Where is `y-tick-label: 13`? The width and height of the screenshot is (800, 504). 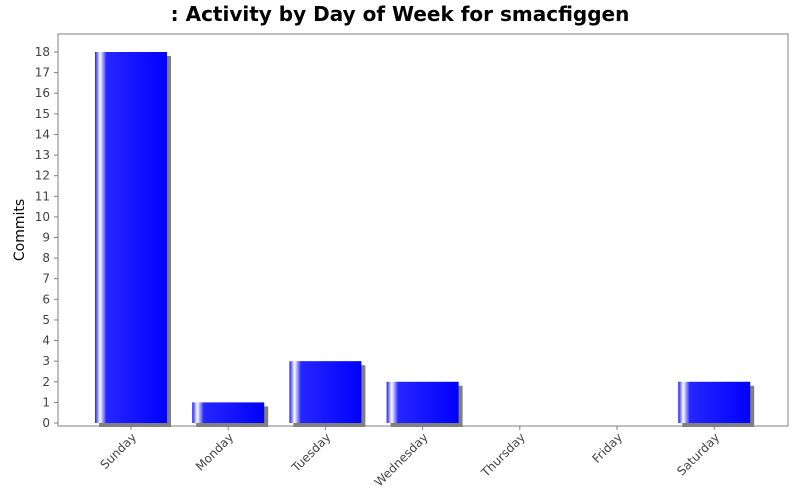 y-tick-label: 13 is located at coordinates (42, 155).